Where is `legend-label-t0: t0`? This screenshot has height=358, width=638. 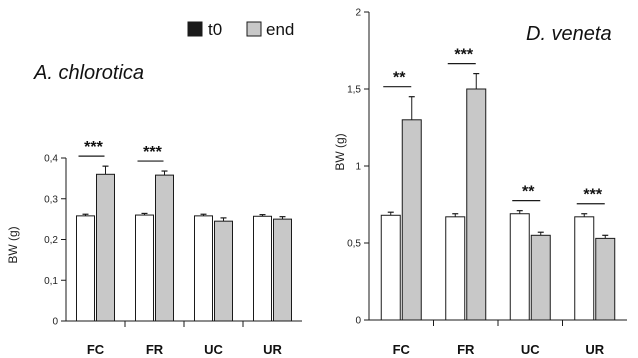 legend-label-t0: t0 is located at coordinates (215, 29).